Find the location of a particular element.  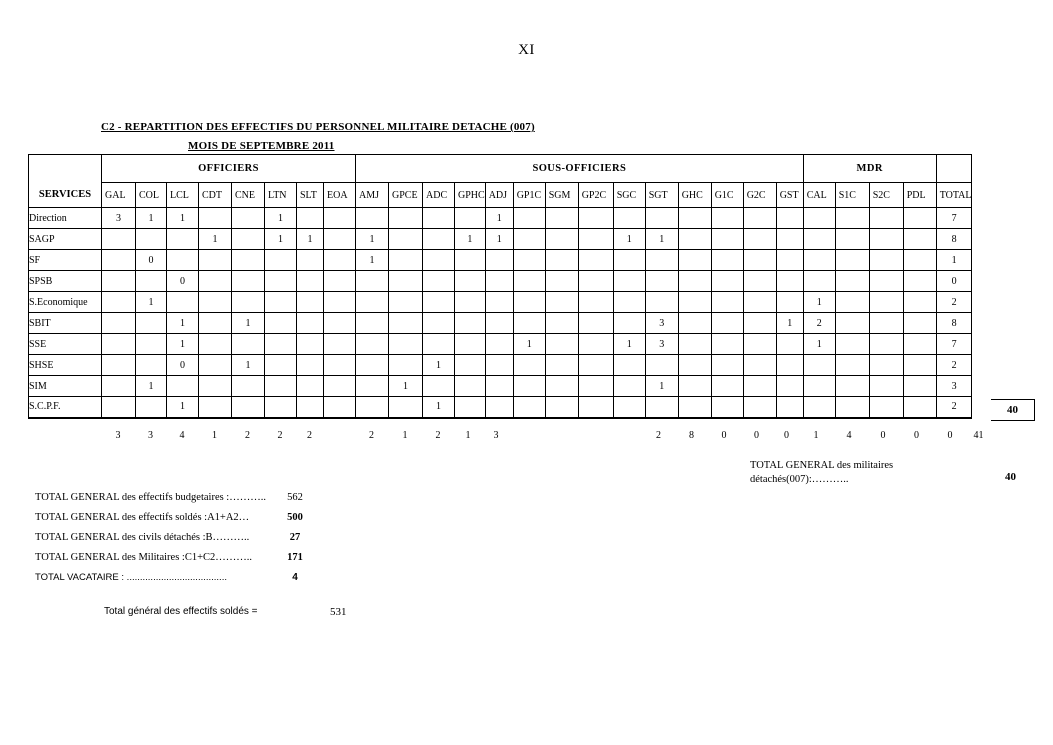

column-header-g1c: G1C is located at coordinates (727, 195).